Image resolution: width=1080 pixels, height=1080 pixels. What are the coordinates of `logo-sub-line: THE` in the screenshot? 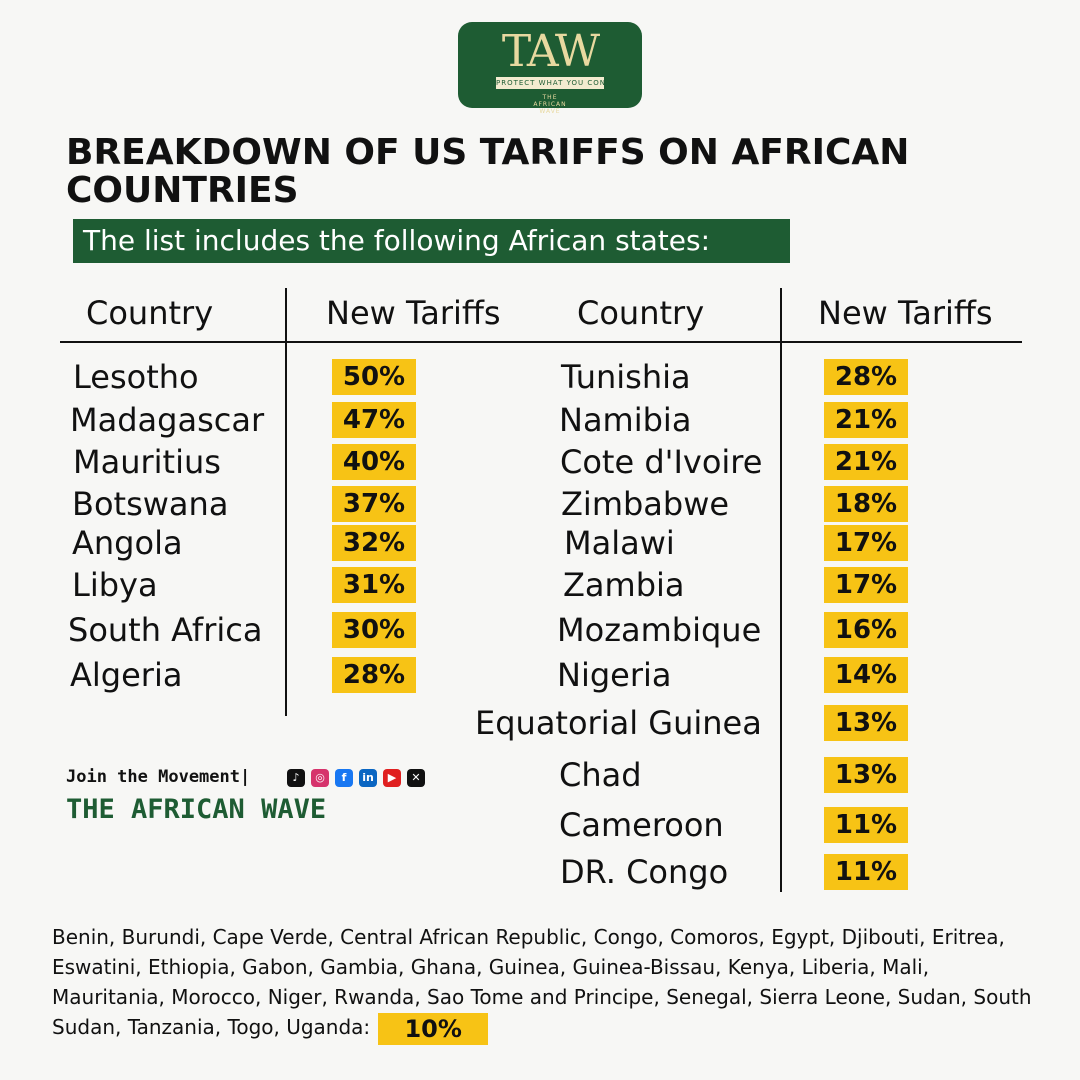 It's located at (550, 97).